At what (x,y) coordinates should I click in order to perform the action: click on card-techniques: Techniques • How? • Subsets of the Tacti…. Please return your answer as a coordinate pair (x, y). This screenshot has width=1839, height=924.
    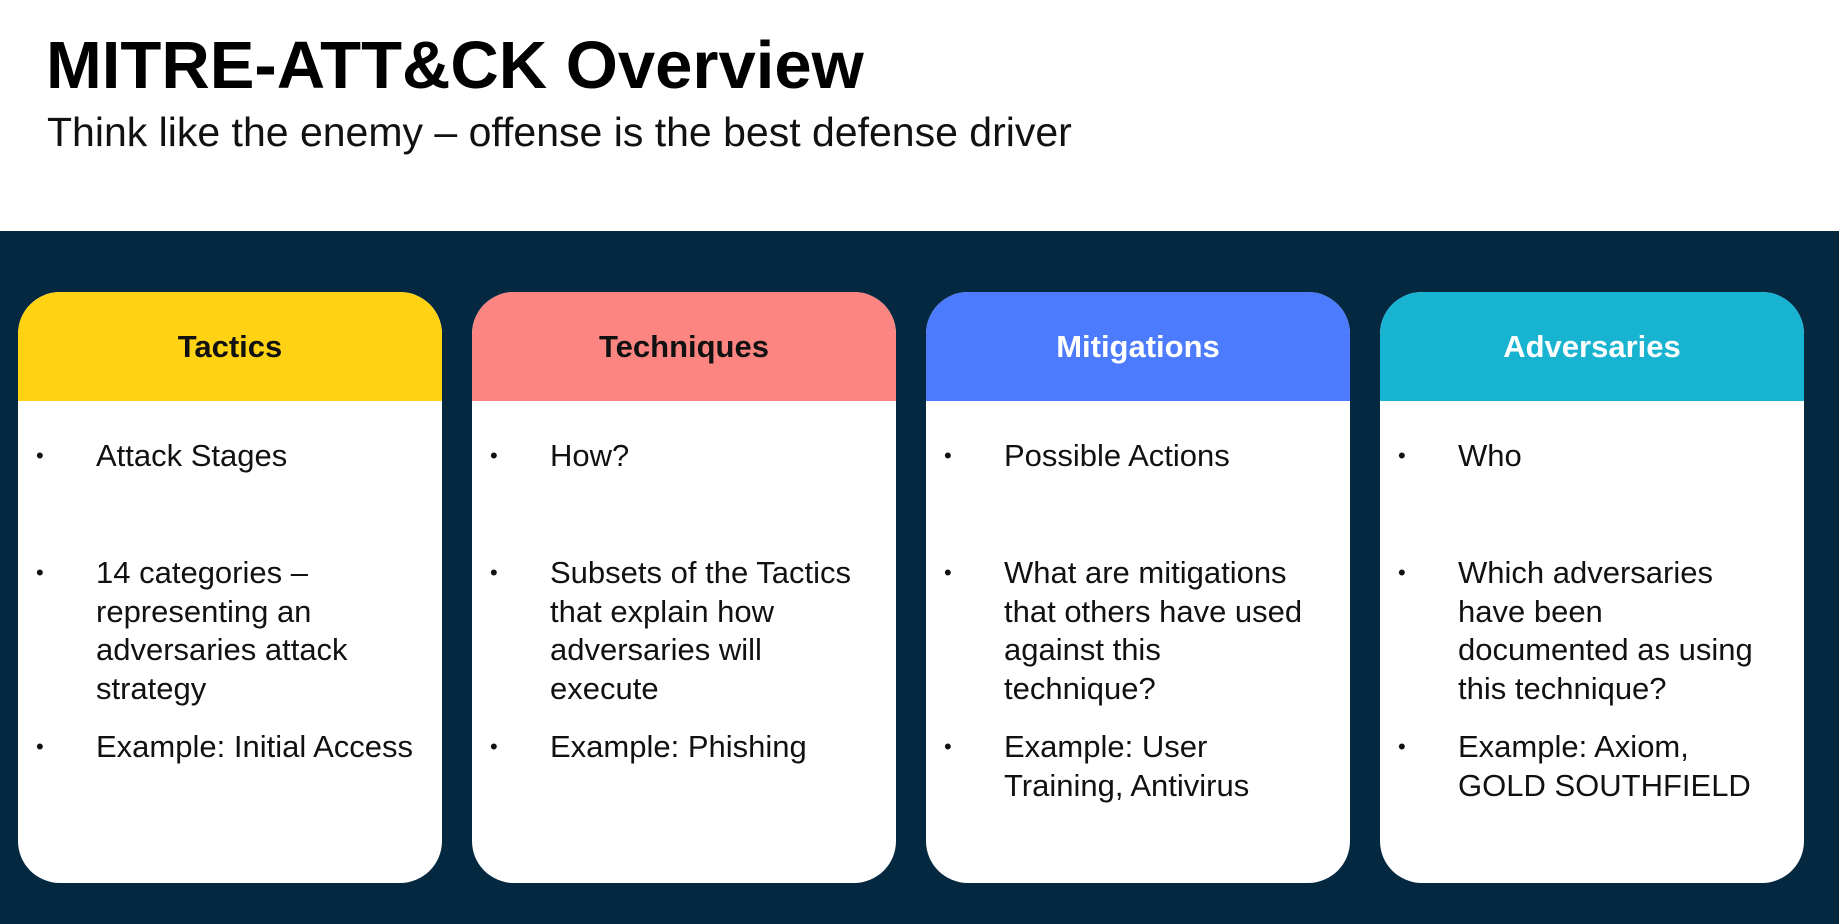
    Looking at the image, I should click on (684, 587).